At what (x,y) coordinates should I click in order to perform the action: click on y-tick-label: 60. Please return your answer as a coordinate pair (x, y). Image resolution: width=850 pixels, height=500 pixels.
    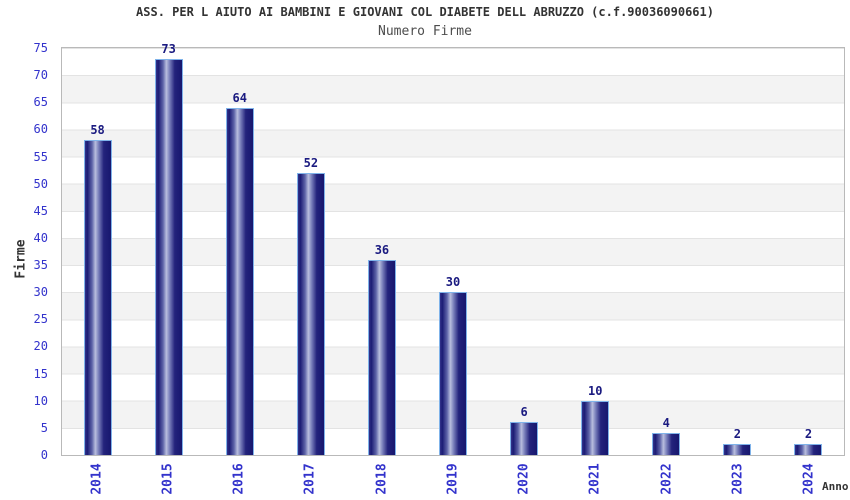
    Looking at the image, I should click on (40, 129).